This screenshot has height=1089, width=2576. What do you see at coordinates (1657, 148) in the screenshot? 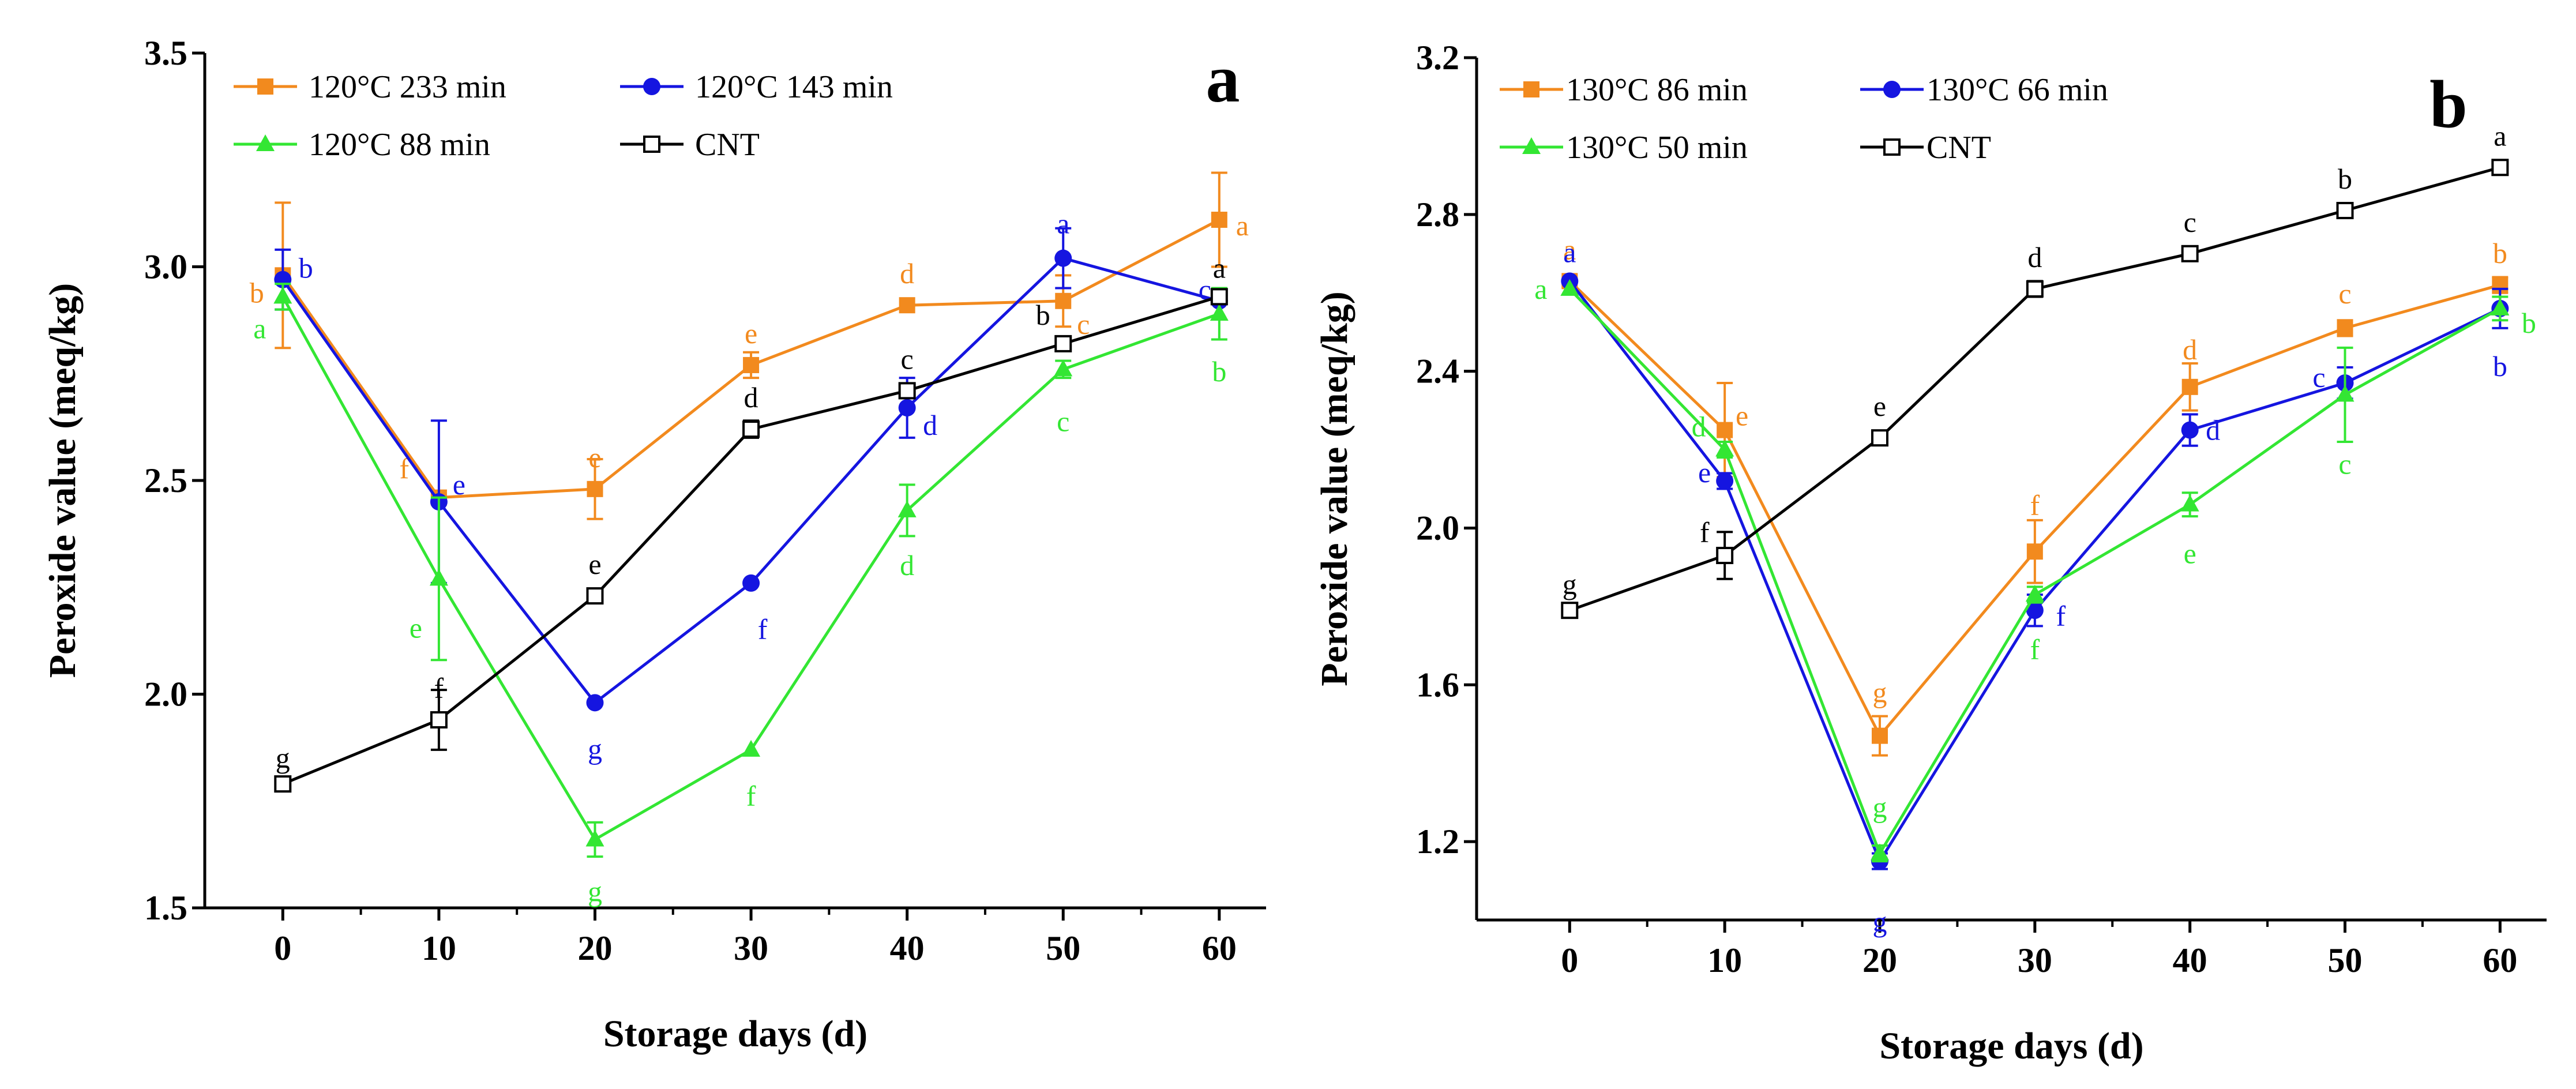
I see `legend-label: 130°C 50 min` at bounding box center [1657, 148].